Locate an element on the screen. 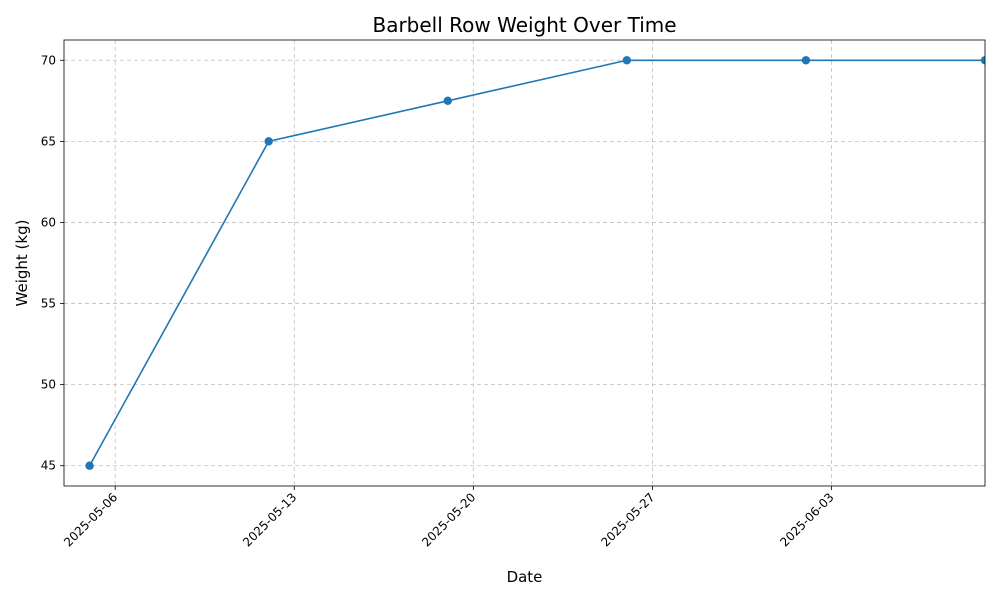 This screenshot has width=1000, height=600. y-tick-label: 60 is located at coordinates (48, 222).